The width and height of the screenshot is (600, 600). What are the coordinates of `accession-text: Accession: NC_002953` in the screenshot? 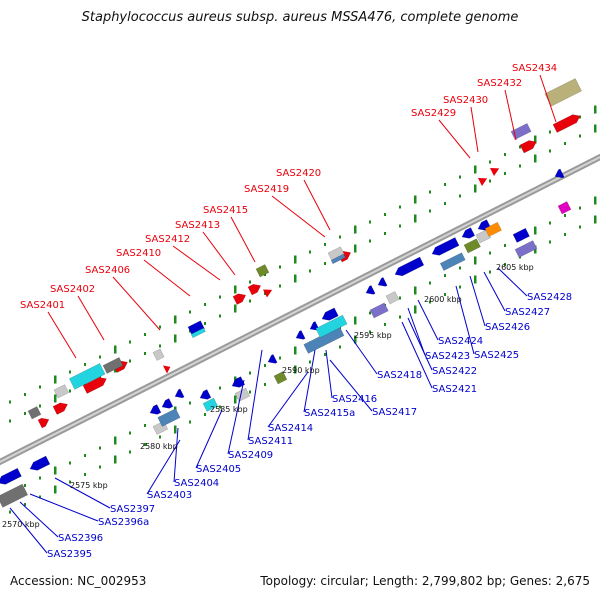 It's located at (78, 581).